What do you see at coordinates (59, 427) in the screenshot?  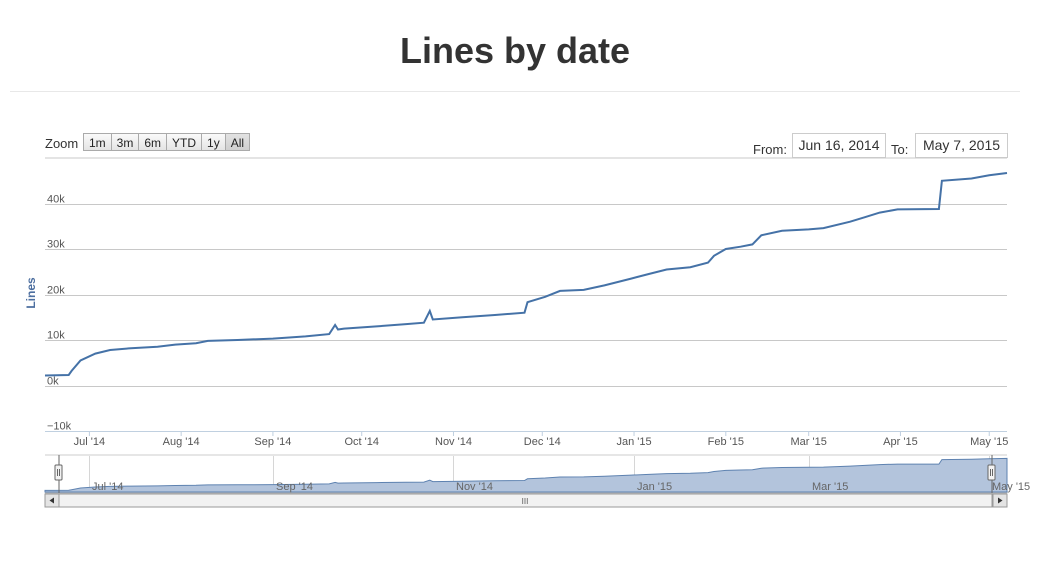 I see `y-tick-label: −10k` at bounding box center [59, 427].